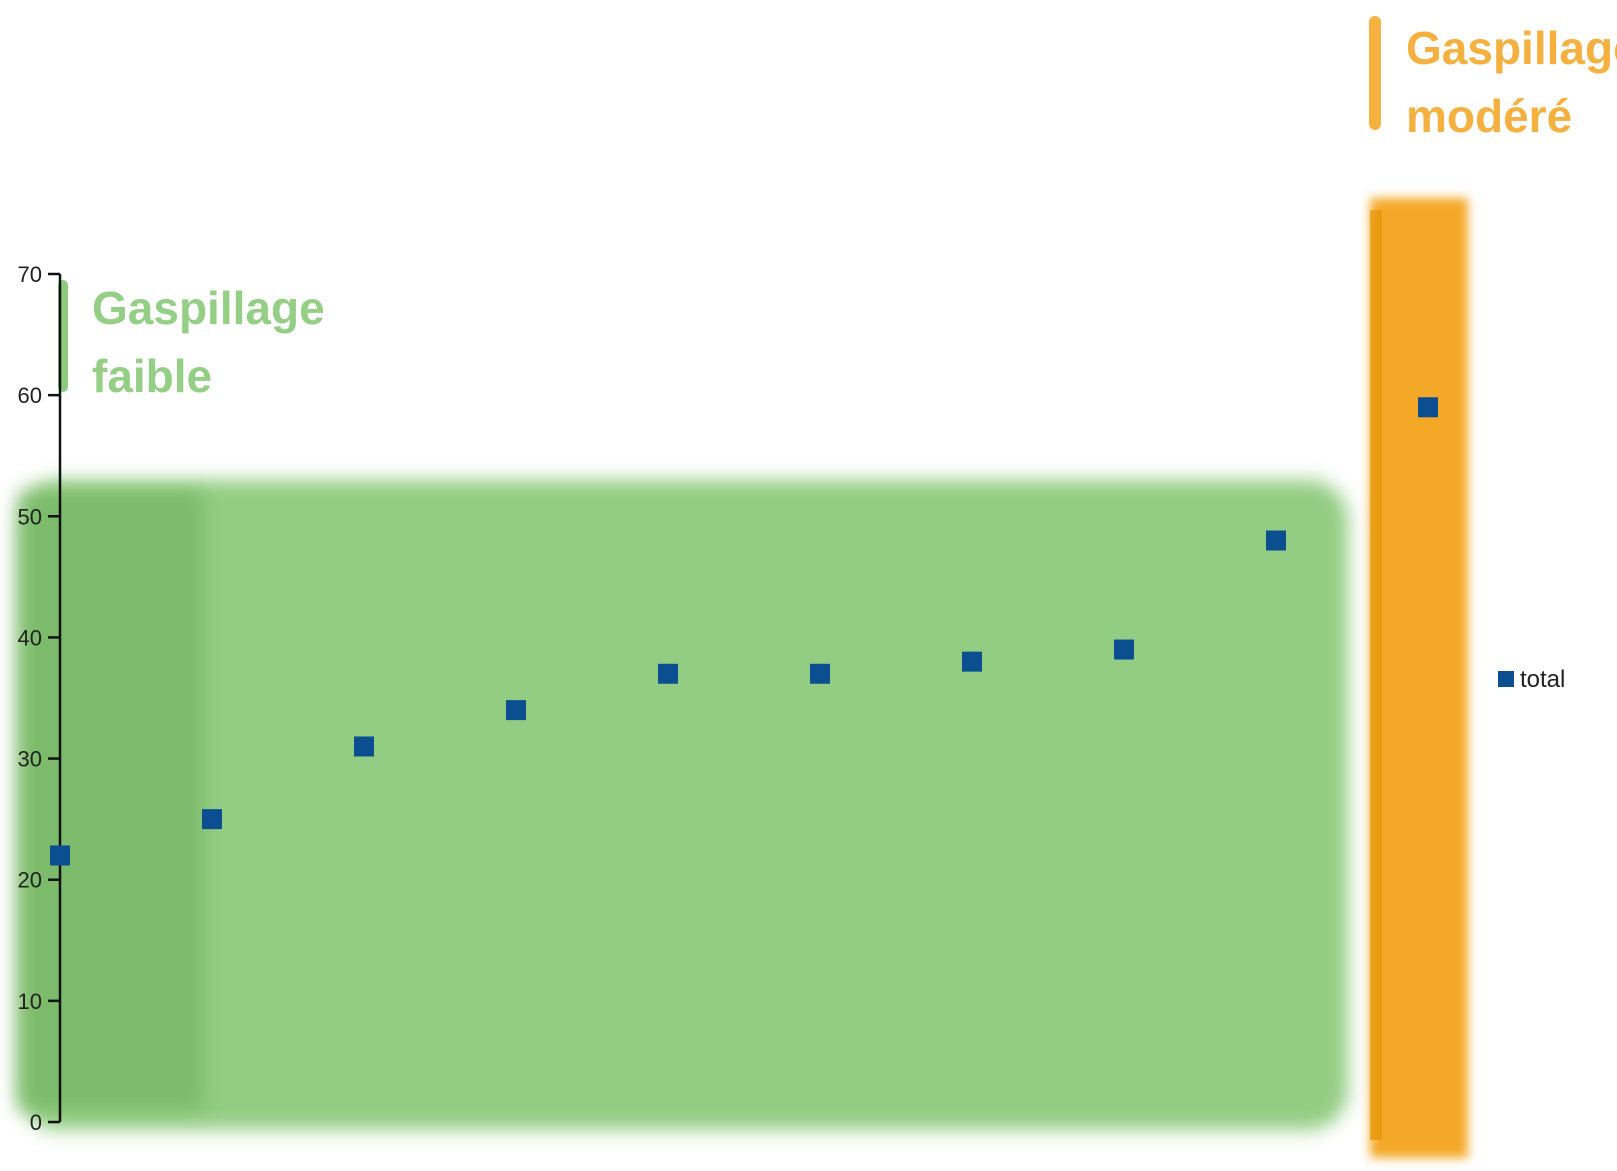  Describe the element at coordinates (1511, 48) in the screenshot. I see `zone-label-moderate-line1: Gaspillage` at that location.